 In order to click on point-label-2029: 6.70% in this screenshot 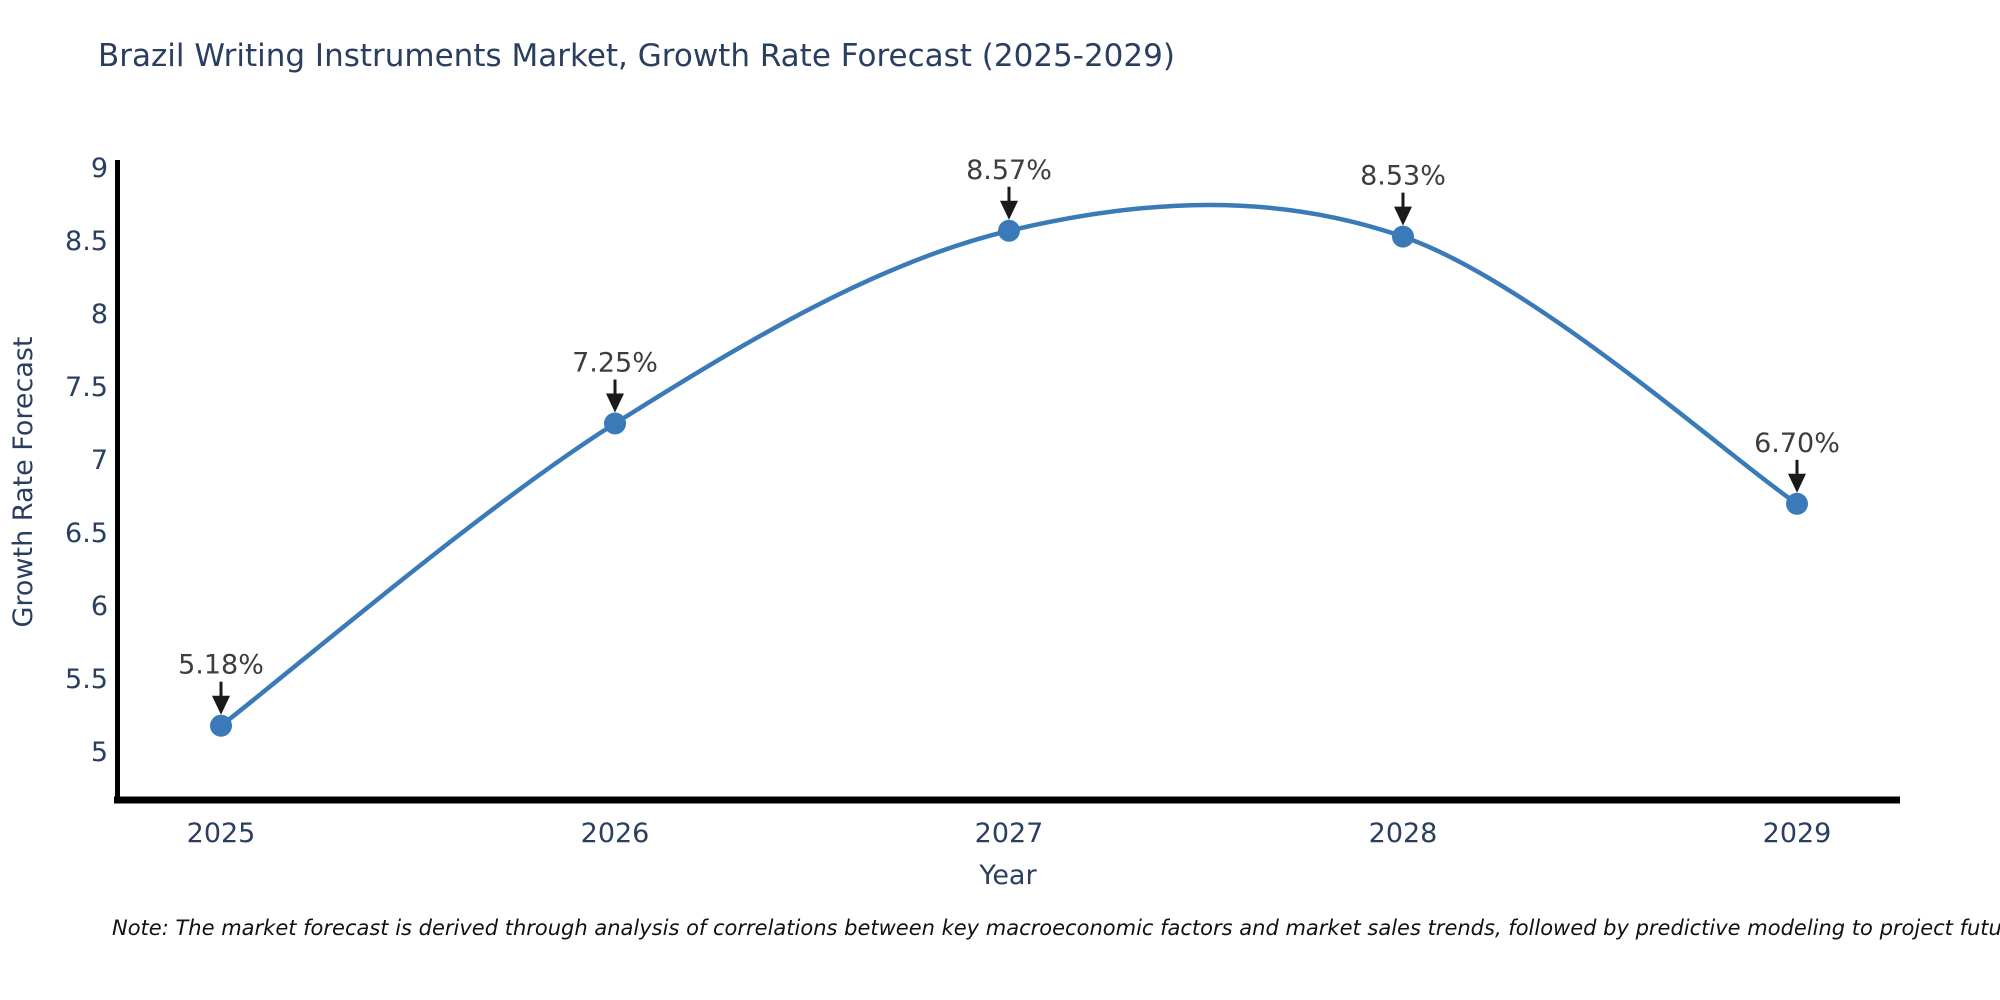, I will do `click(1797, 443)`.